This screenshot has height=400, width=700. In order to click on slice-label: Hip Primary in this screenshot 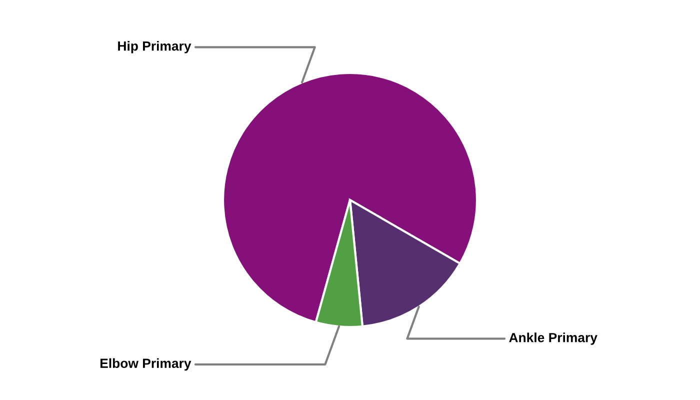, I will do `click(155, 47)`.